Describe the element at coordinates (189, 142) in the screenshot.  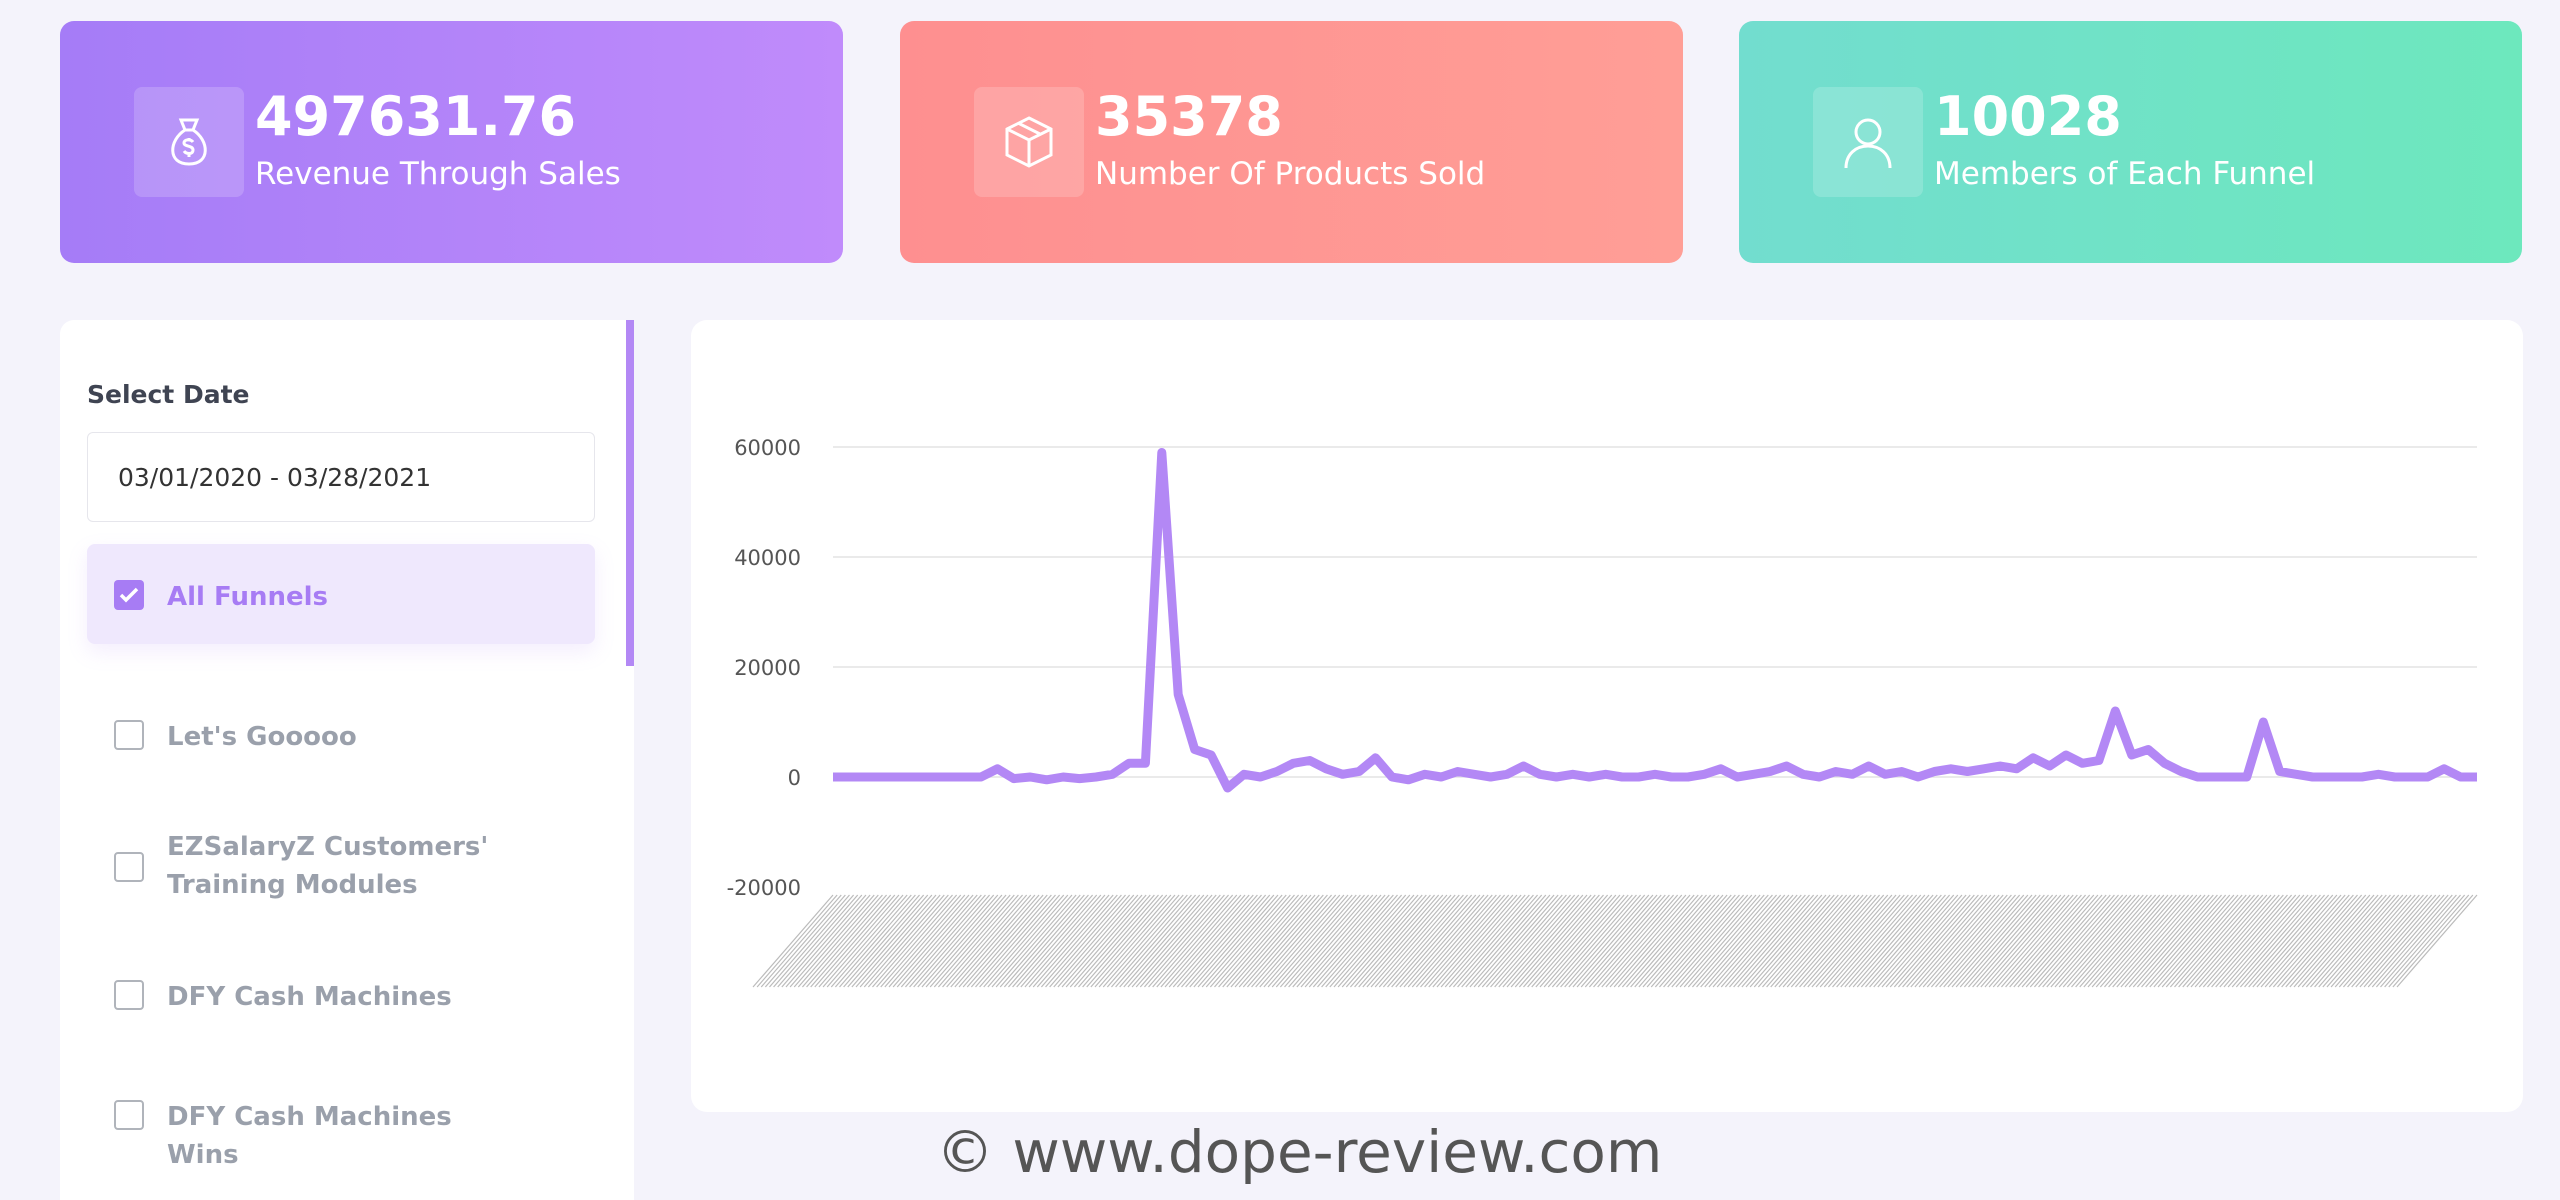
I see `icon` at that location.